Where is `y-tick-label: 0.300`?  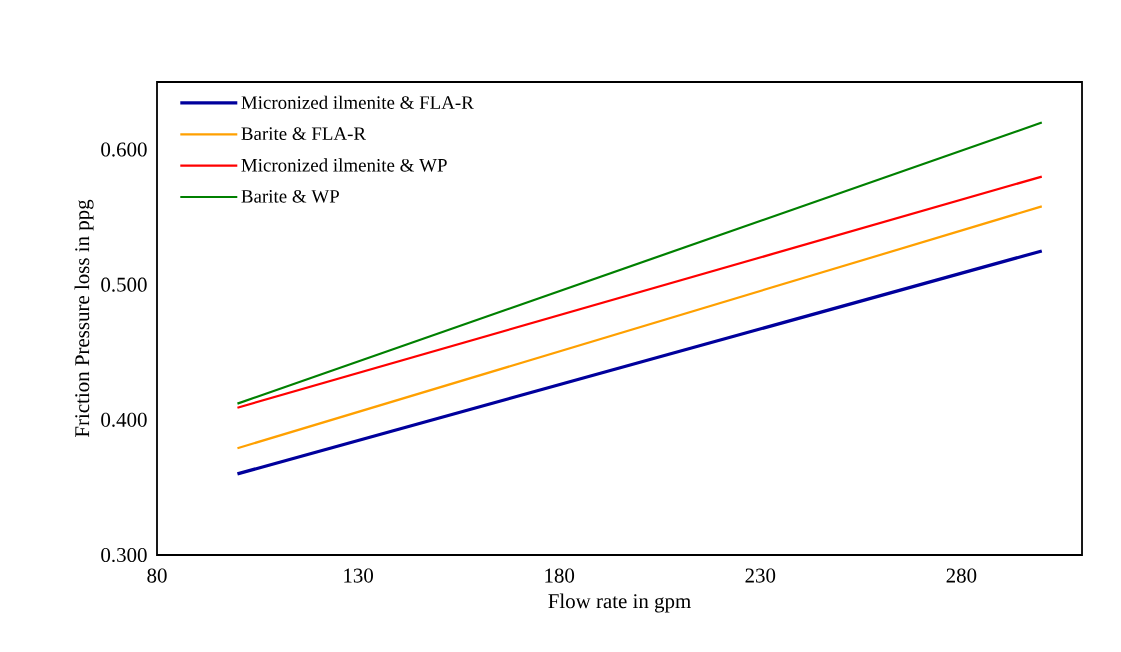 y-tick-label: 0.300 is located at coordinates (124, 555).